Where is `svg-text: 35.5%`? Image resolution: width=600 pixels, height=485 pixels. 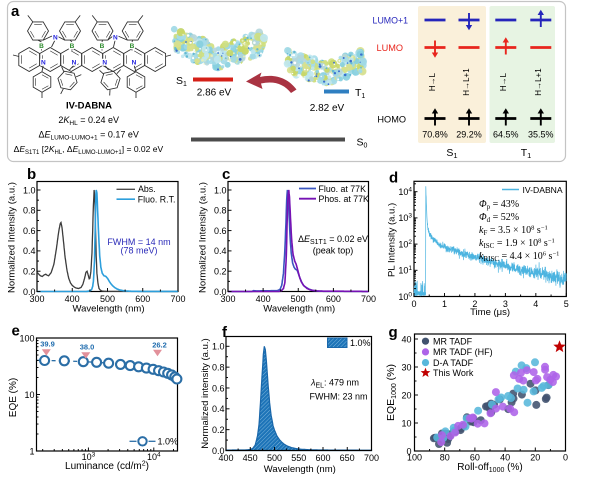
svg-text: 35.5% is located at coordinates (541, 135).